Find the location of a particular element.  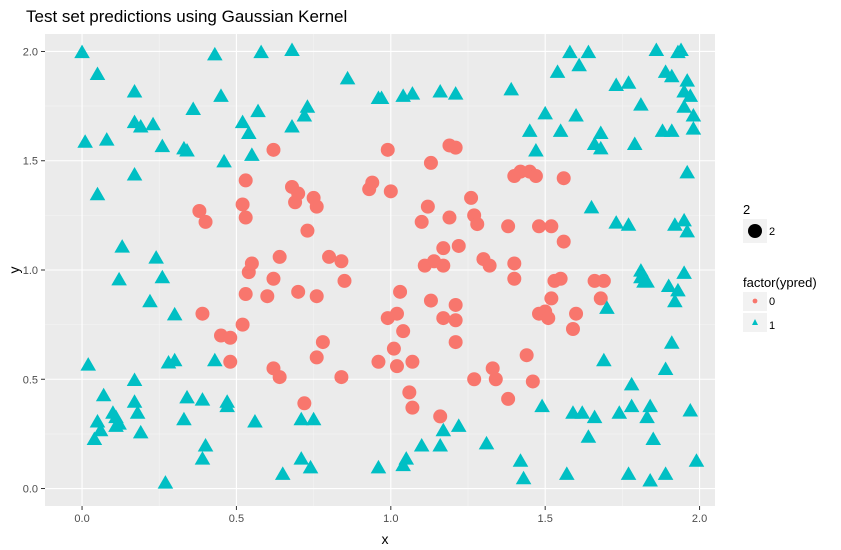

y-tick-label: 0.5 is located at coordinates (30, 380).